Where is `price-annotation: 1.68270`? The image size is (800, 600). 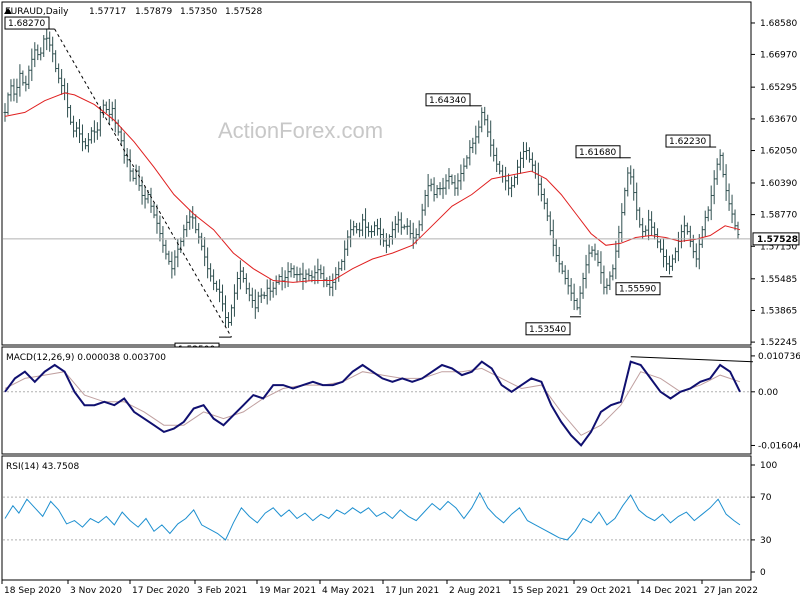 price-annotation: 1.68270 is located at coordinates (29, 23).